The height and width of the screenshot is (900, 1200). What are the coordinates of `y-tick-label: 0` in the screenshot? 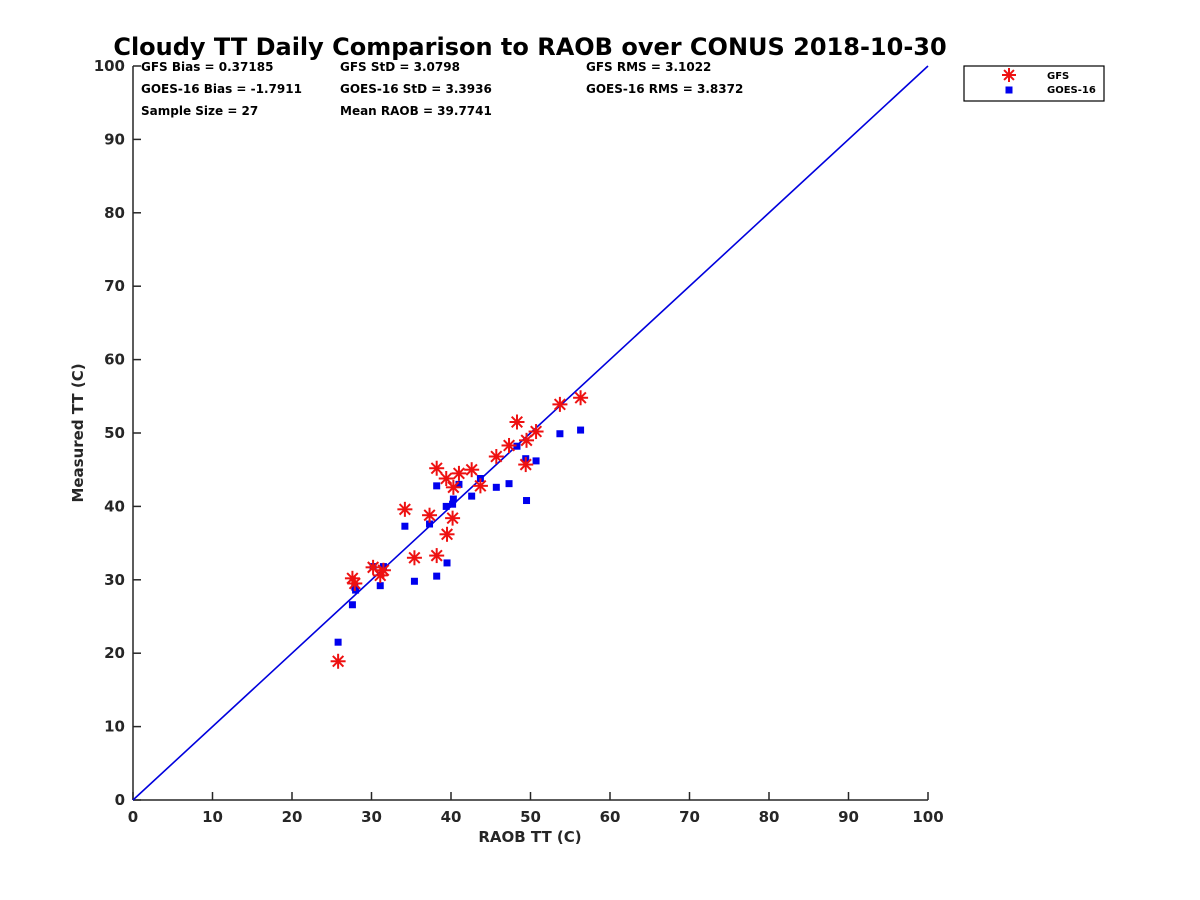 It's located at (120, 800).